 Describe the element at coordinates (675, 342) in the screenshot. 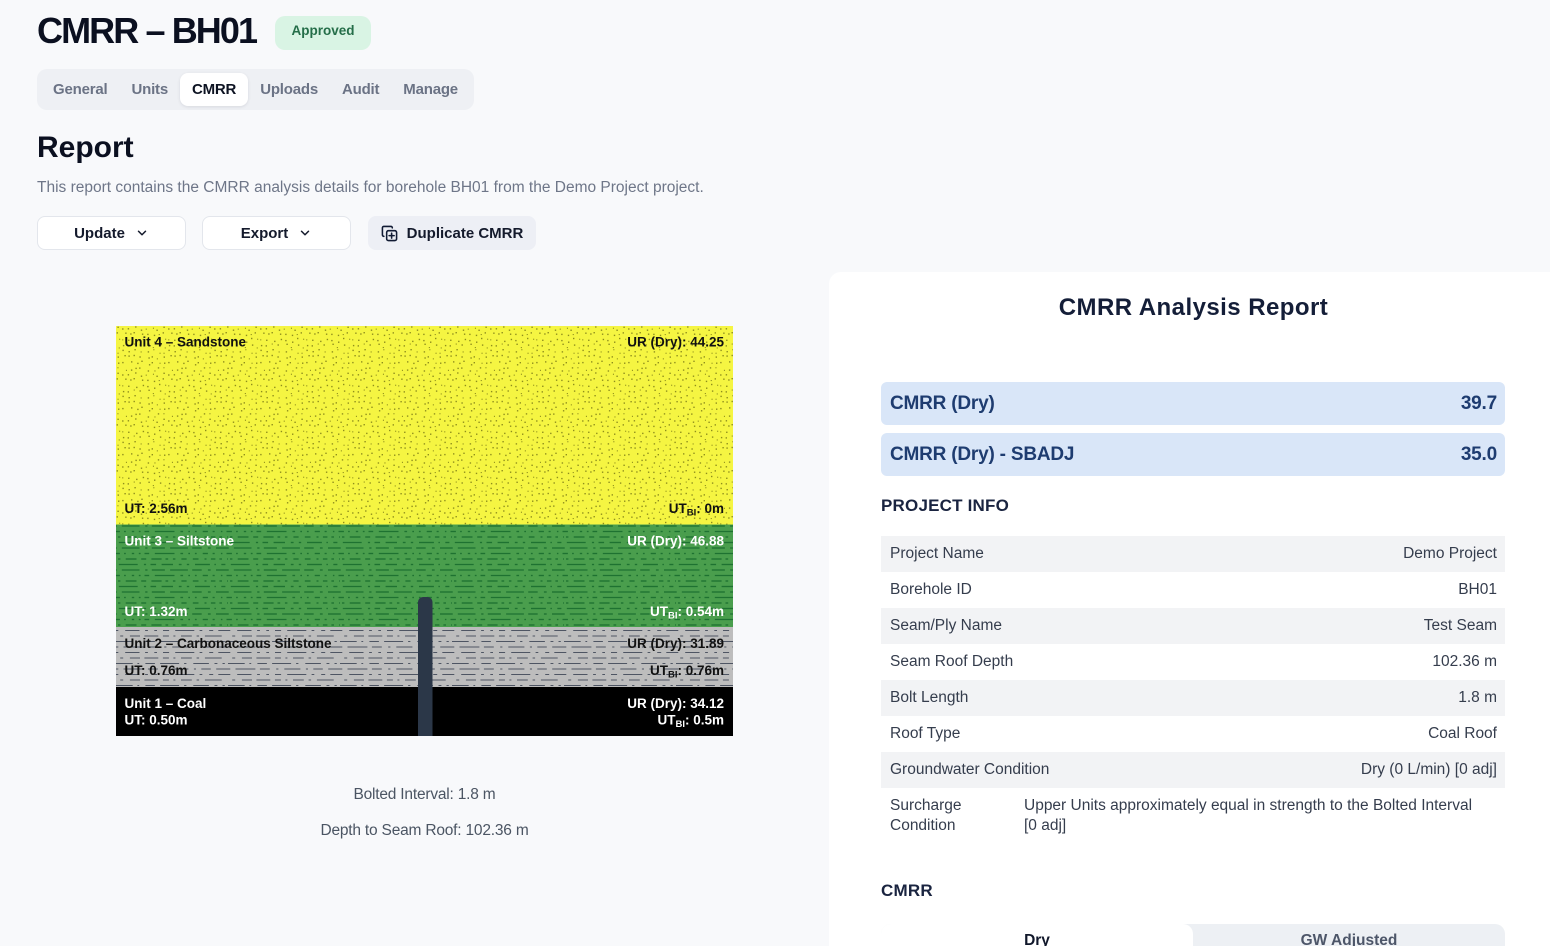

I see `svg-text: UR (Dry): 44.25` at that location.